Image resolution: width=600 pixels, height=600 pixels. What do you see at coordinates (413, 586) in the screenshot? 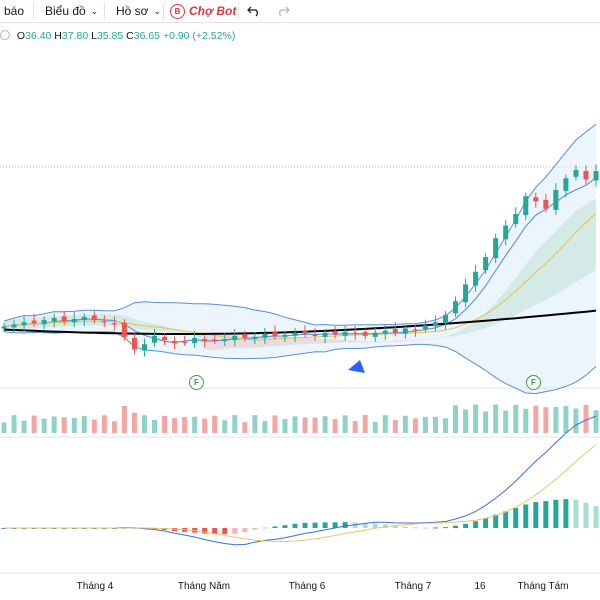
I see `time-axis-label: Tháng 7` at bounding box center [413, 586].